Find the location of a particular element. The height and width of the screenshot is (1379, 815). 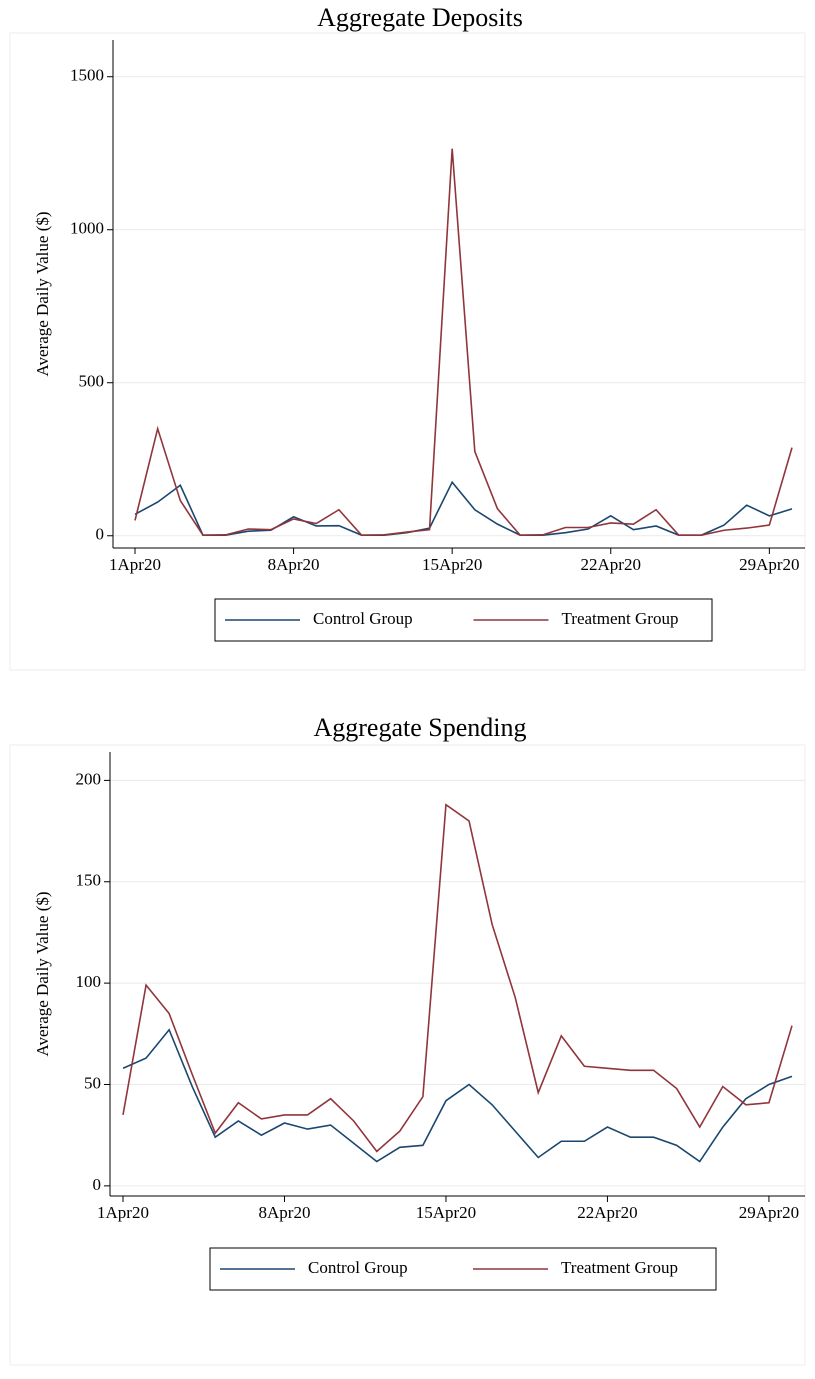

y-tick-label: 500 is located at coordinates (92, 381).